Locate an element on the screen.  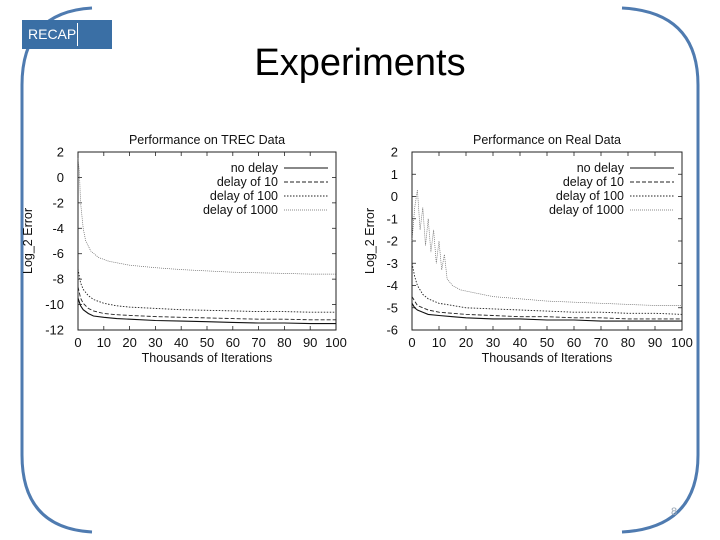
recap-badge: RECAP is located at coordinates (67, 34).